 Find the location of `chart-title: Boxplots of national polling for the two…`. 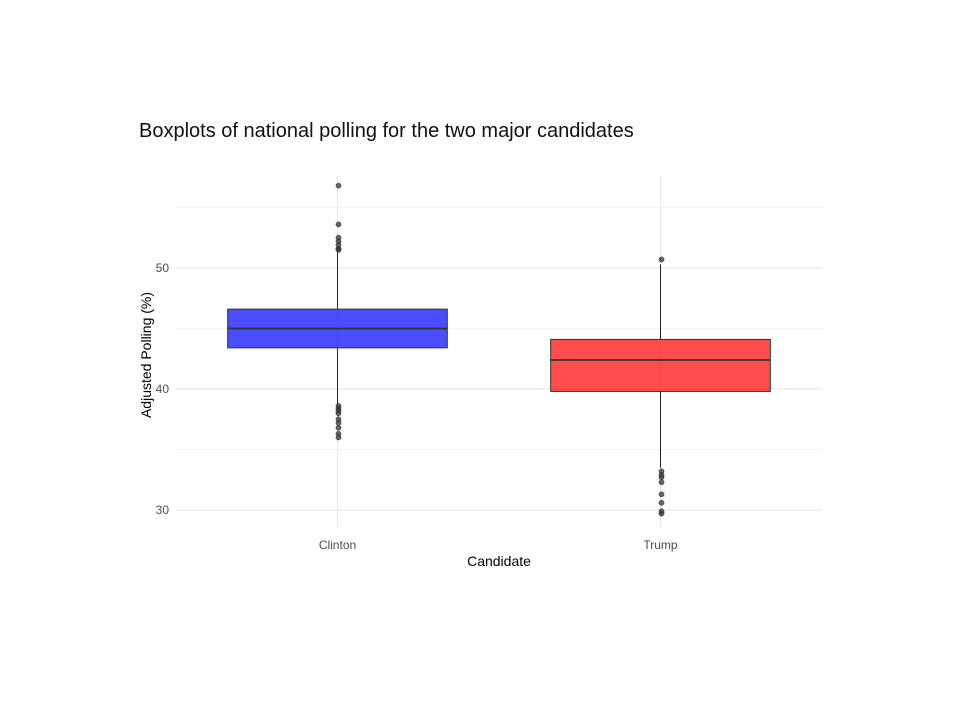

chart-title: Boxplots of national polling for the two… is located at coordinates (386, 131).